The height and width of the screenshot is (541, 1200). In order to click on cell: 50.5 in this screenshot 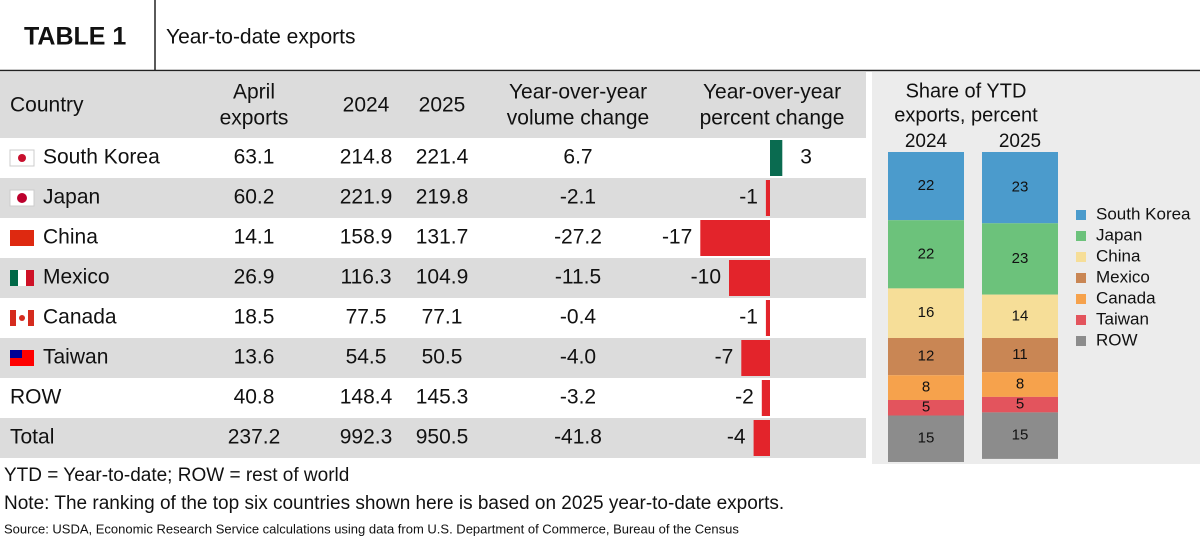, I will do `click(442, 357)`.